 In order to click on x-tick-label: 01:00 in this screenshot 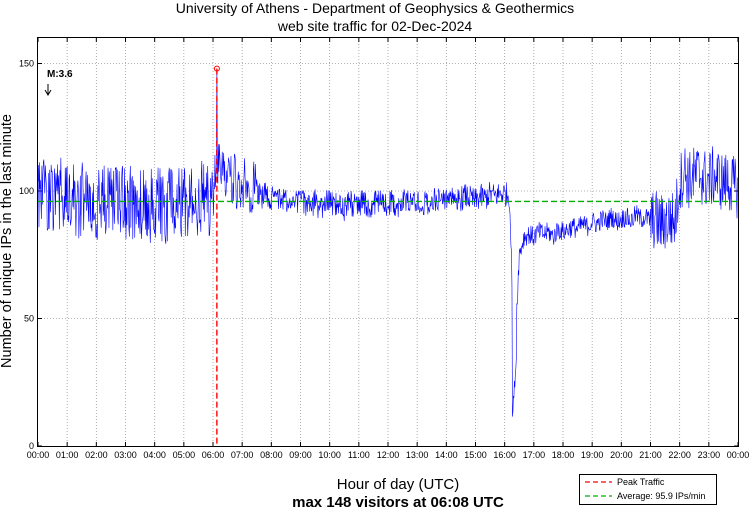, I will do `click(67, 455)`.